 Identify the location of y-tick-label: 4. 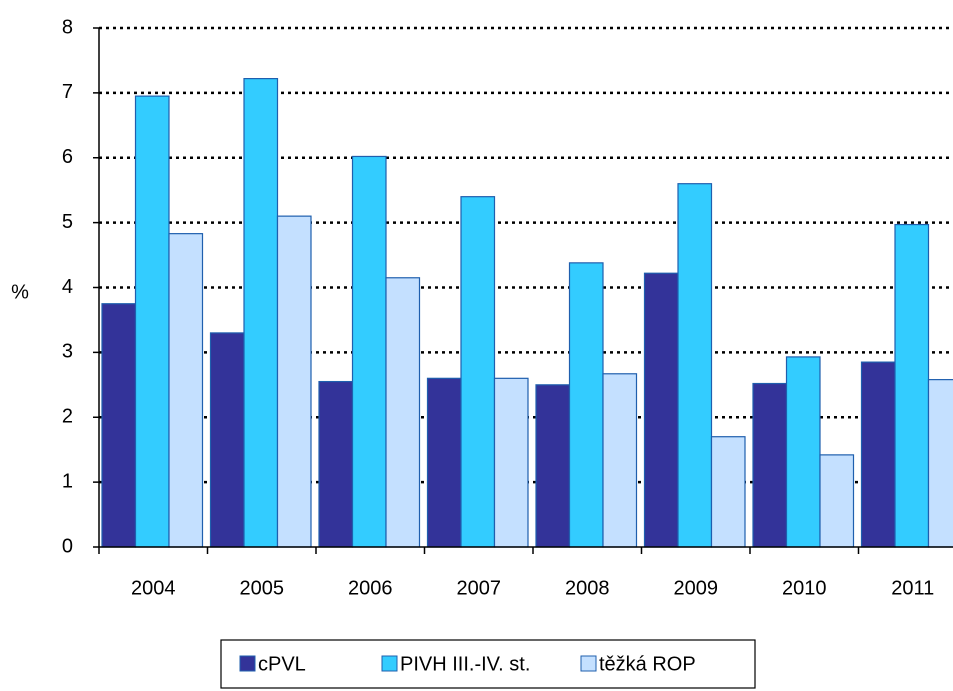
(67, 287).